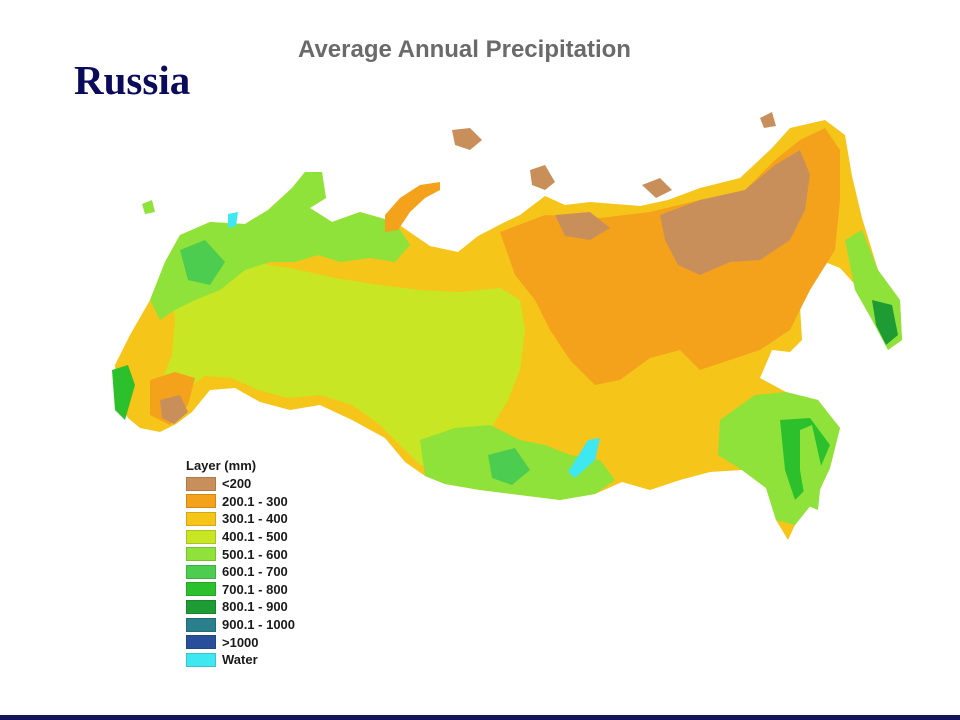 The height and width of the screenshot is (720, 960). I want to click on legend-label: 400.1 - 500, so click(255, 537).